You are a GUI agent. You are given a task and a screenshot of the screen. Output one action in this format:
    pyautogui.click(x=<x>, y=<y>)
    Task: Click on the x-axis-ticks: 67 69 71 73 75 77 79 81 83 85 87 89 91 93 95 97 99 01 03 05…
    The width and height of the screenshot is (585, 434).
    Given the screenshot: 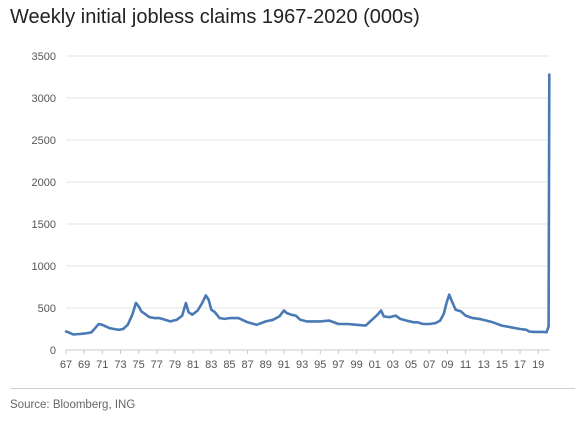 What is the action you would take?
    pyautogui.click(x=302, y=360)
    